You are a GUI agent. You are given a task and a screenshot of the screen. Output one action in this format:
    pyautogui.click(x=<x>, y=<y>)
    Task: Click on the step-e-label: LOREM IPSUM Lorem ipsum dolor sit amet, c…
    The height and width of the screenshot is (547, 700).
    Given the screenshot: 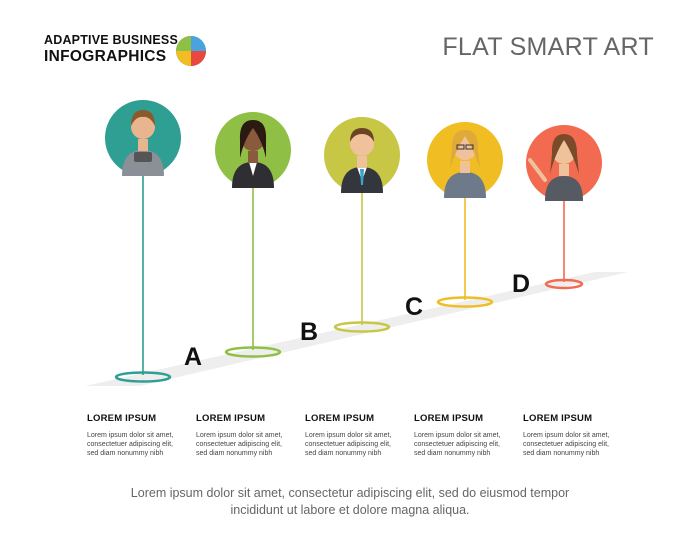 What is the action you would take?
    pyautogui.click(x=578, y=435)
    